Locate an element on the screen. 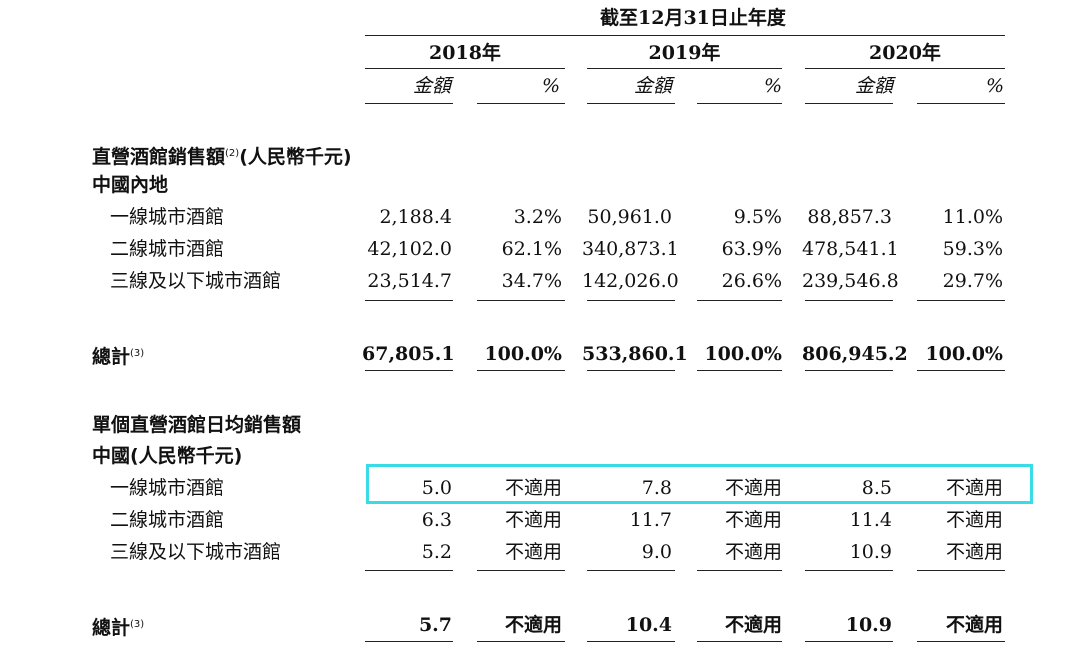 This screenshot has height=672, width=1080. sales-title-unit: (人民幣千元) is located at coordinates (295, 157).